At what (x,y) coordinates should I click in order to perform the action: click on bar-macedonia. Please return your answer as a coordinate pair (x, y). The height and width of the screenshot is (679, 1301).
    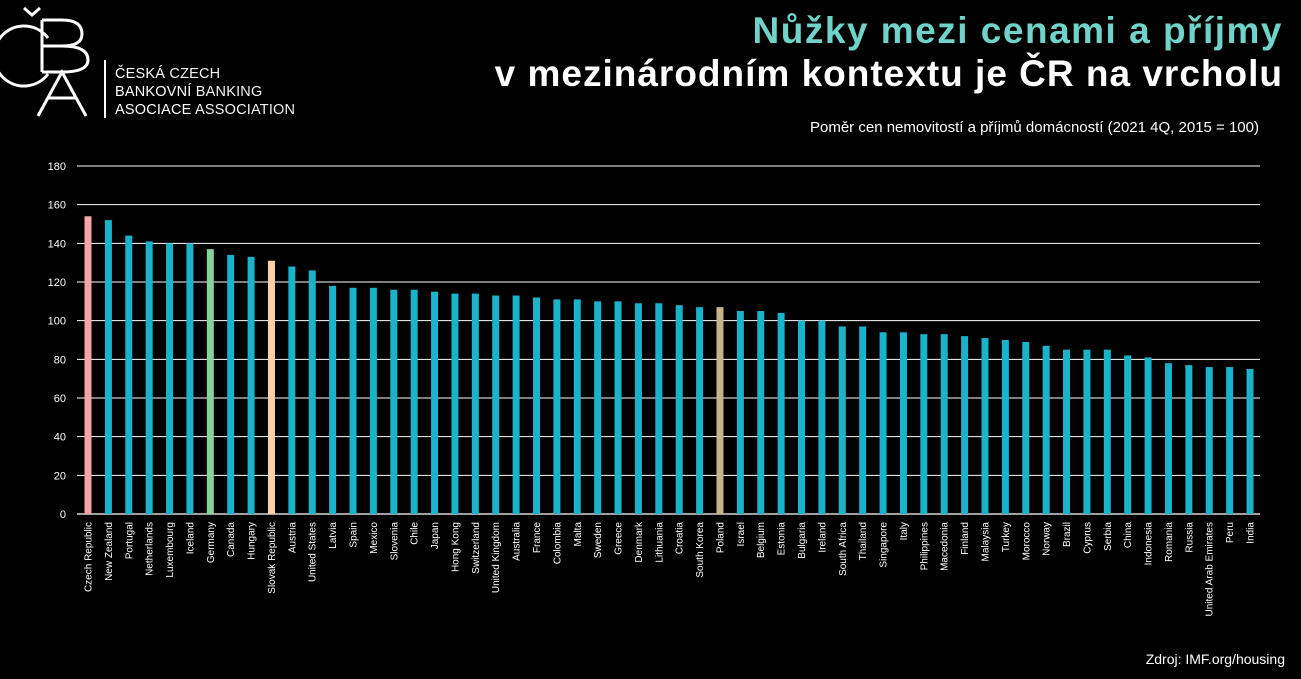
    Looking at the image, I should click on (944, 424).